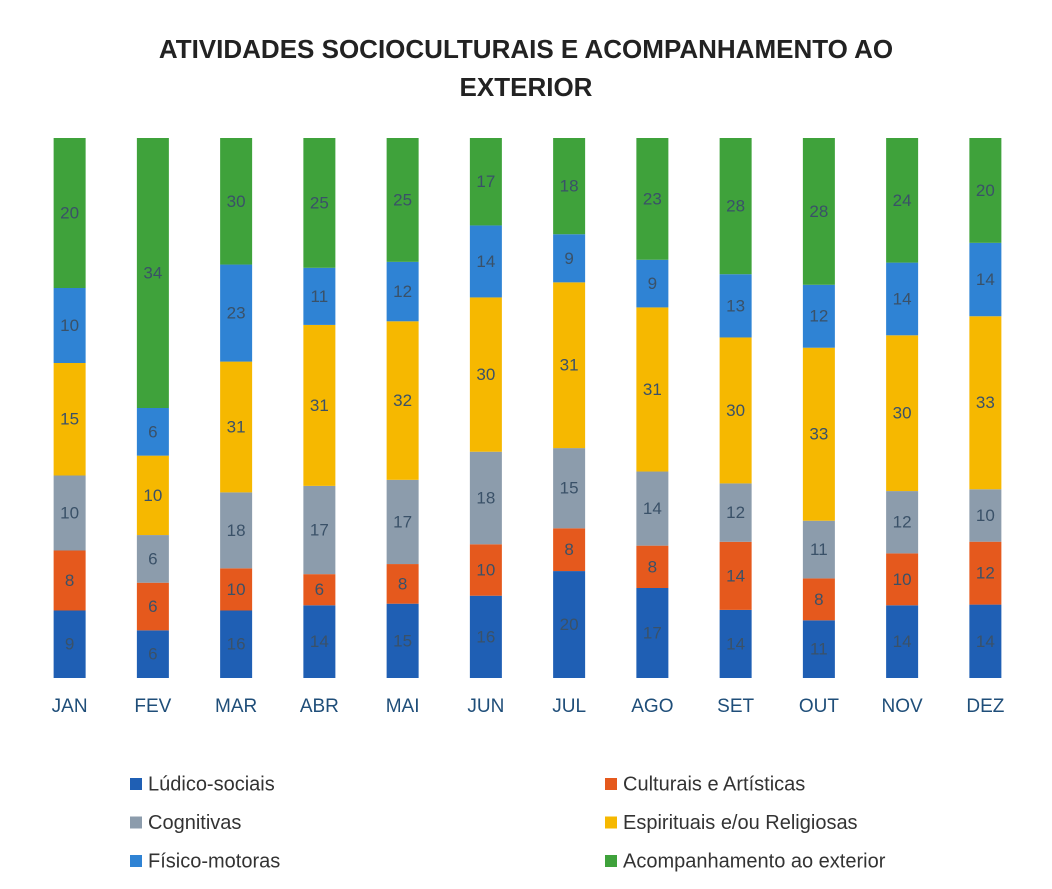 The height and width of the screenshot is (889, 1052). What do you see at coordinates (69, 644) in the screenshot?
I see `data-label: 9` at bounding box center [69, 644].